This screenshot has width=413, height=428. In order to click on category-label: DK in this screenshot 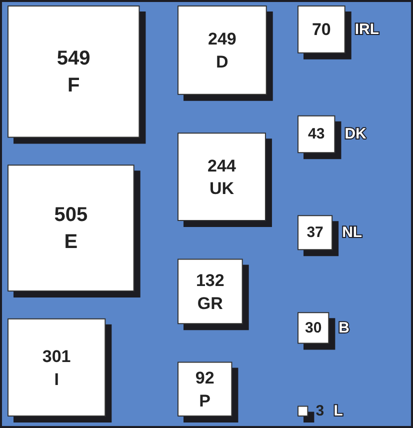, I will do `click(355, 134)`.